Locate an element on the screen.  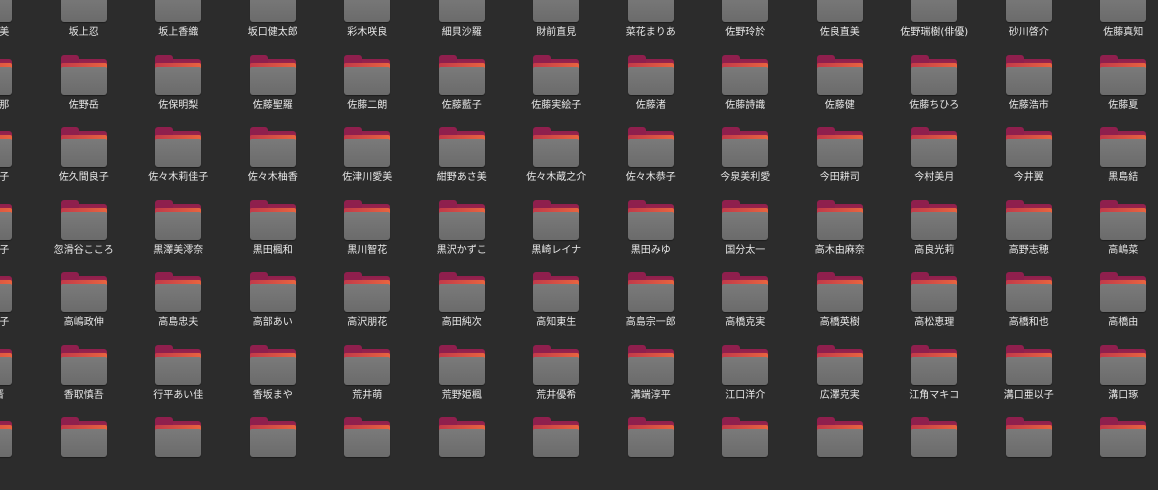
folder-item: 佐藤渚 is located at coordinates (651, 91).